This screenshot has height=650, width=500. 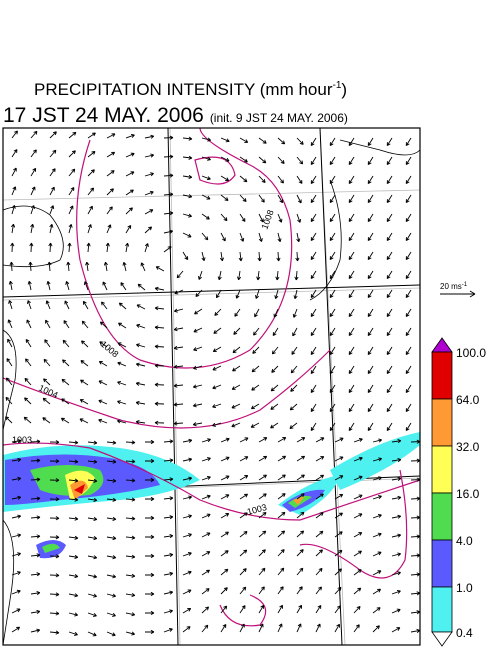 What do you see at coordinates (183, 89) in the screenshot?
I see `title-text: PRECIPITATION INTENSITY (mm hour` at bounding box center [183, 89].